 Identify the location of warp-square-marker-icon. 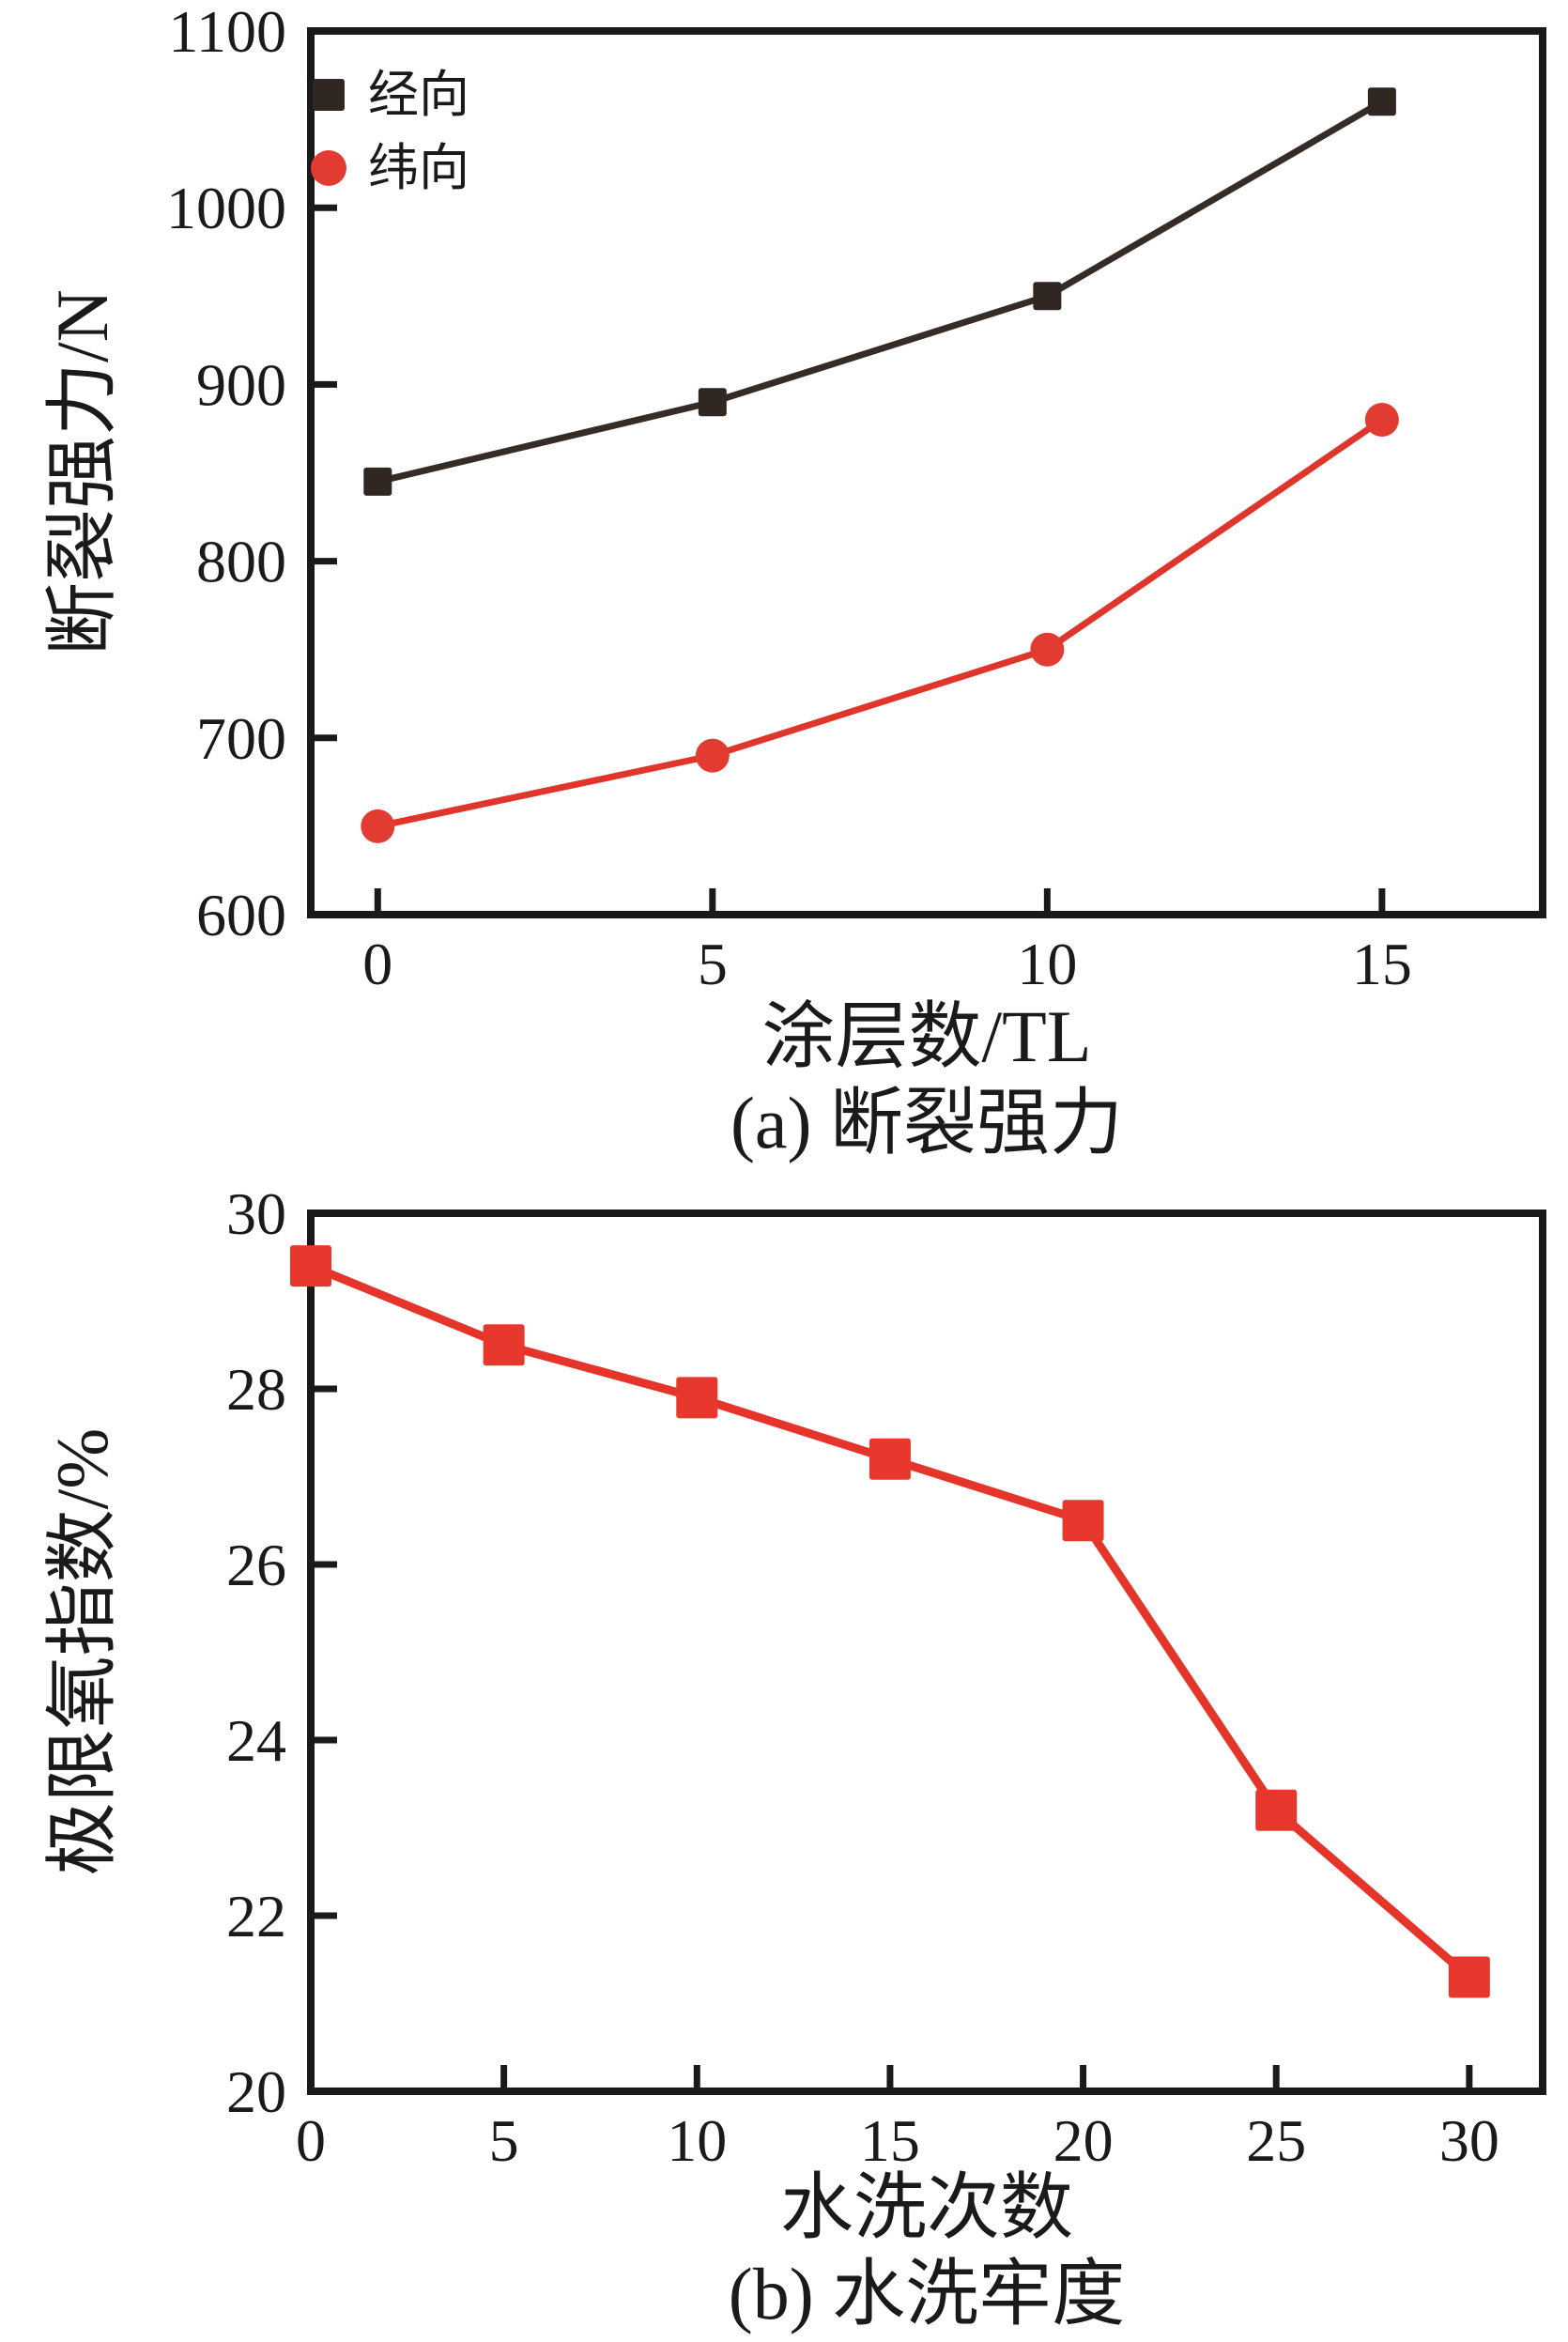
(329, 95).